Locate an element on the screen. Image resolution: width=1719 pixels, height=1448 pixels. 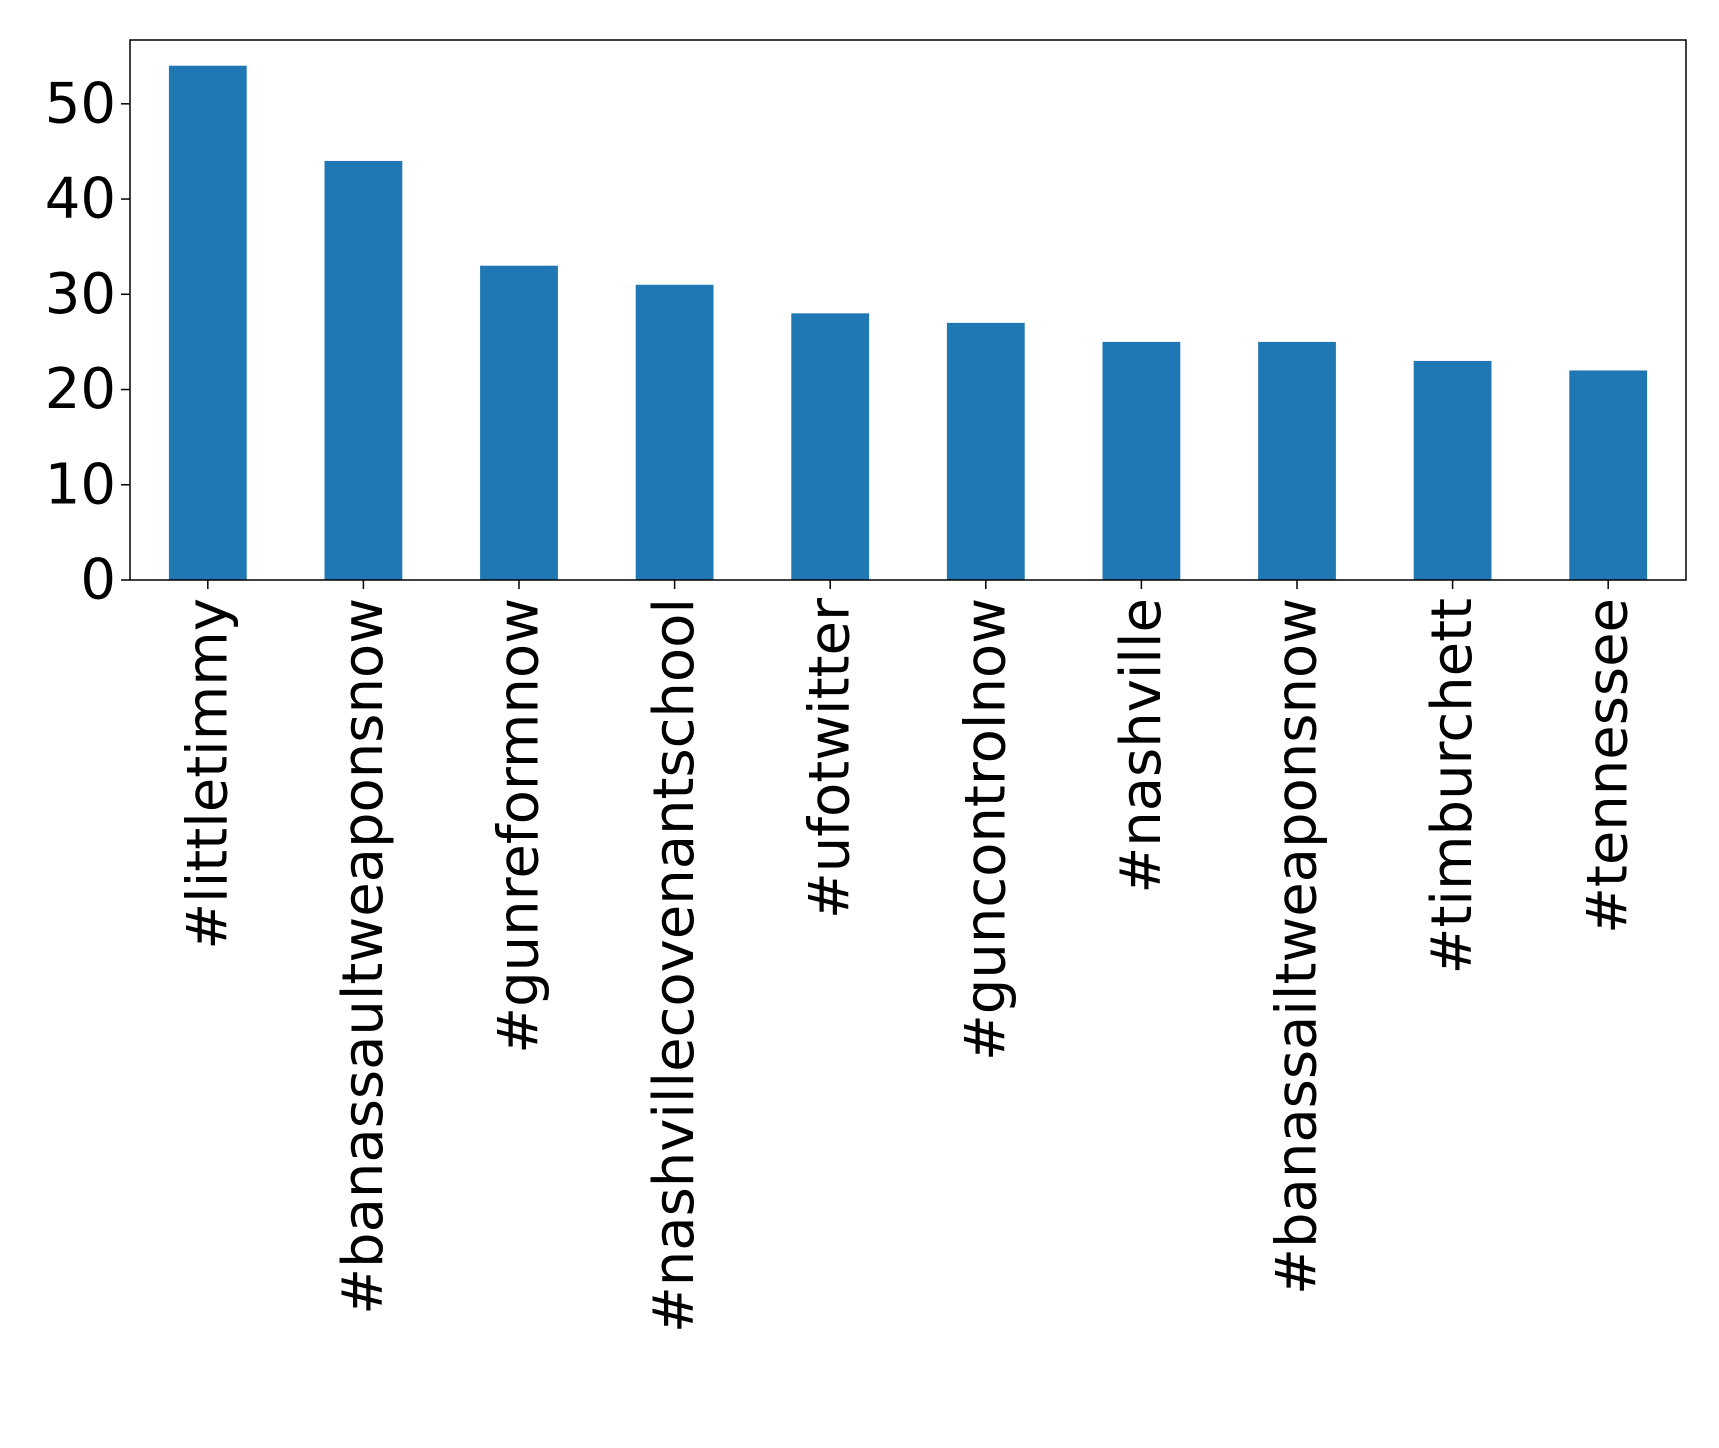
x-tick-label-5: #guncontrolnow is located at coordinates (985, 829).